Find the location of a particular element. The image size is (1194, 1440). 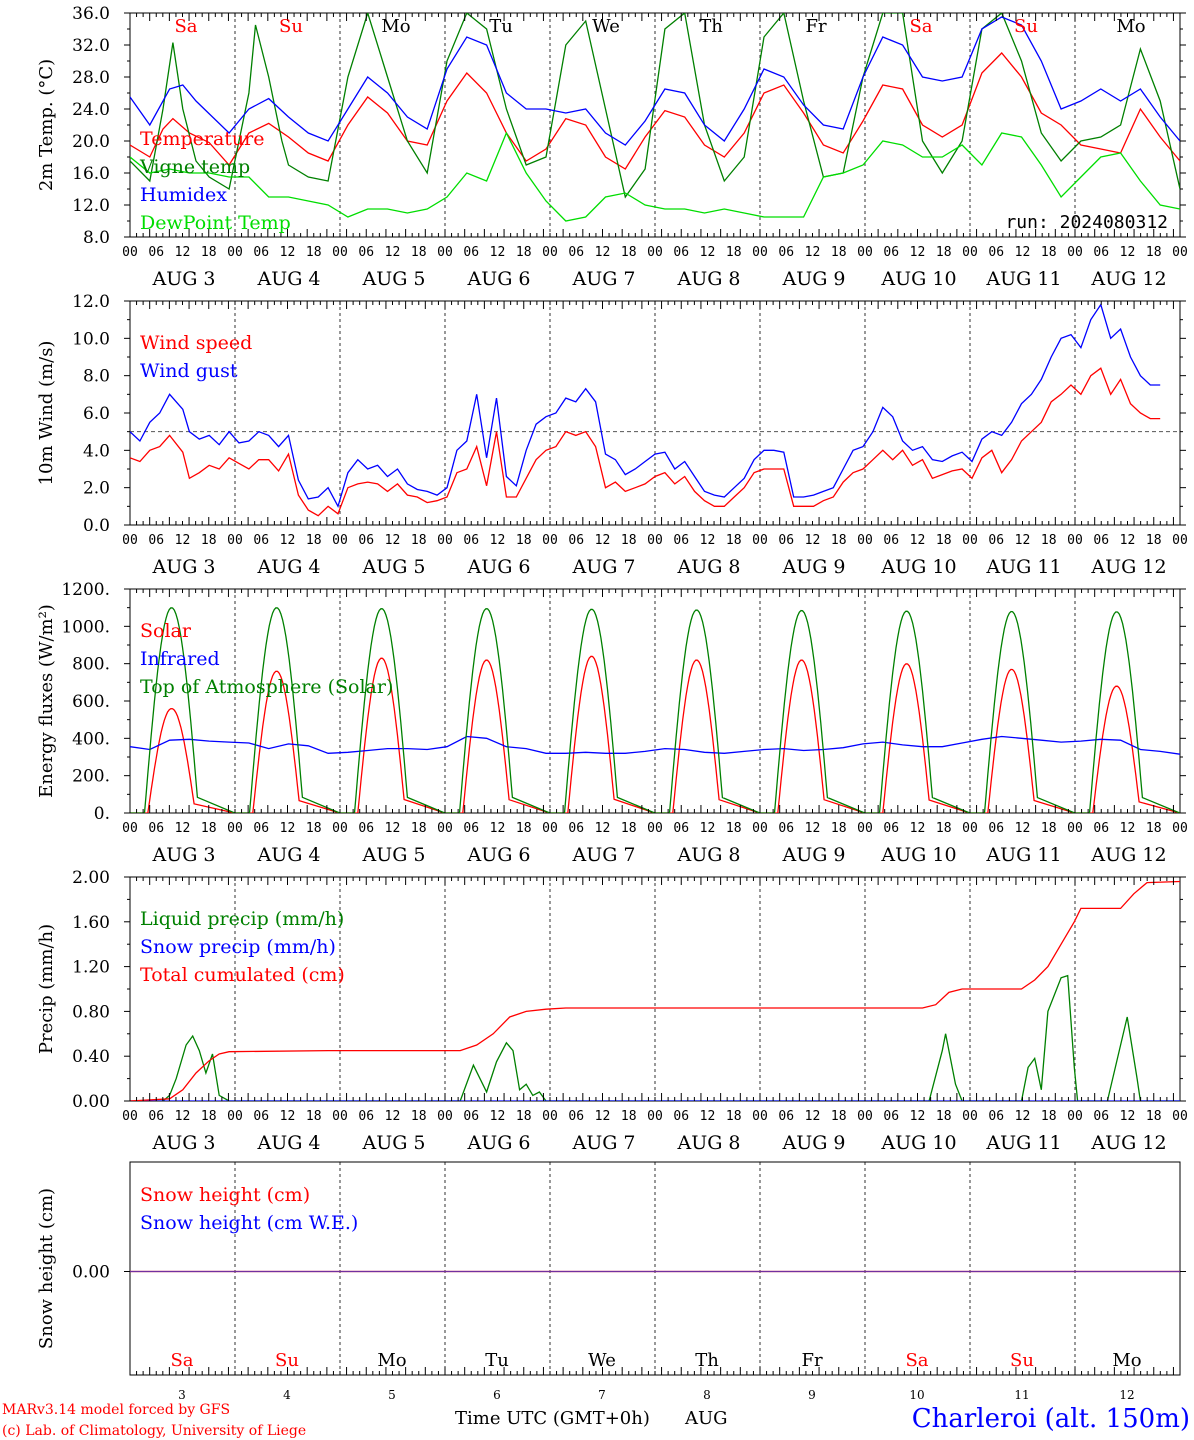

y-tick-label: 0.40 is located at coordinates (91, 1057).